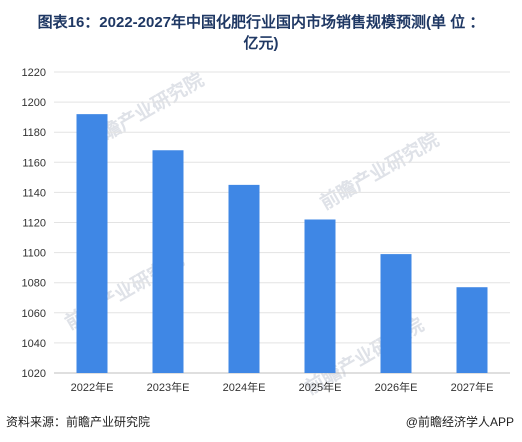 Image resolution: width=522 pixels, height=442 pixels. I want to click on y-tick-label: 1200, so click(34, 103).